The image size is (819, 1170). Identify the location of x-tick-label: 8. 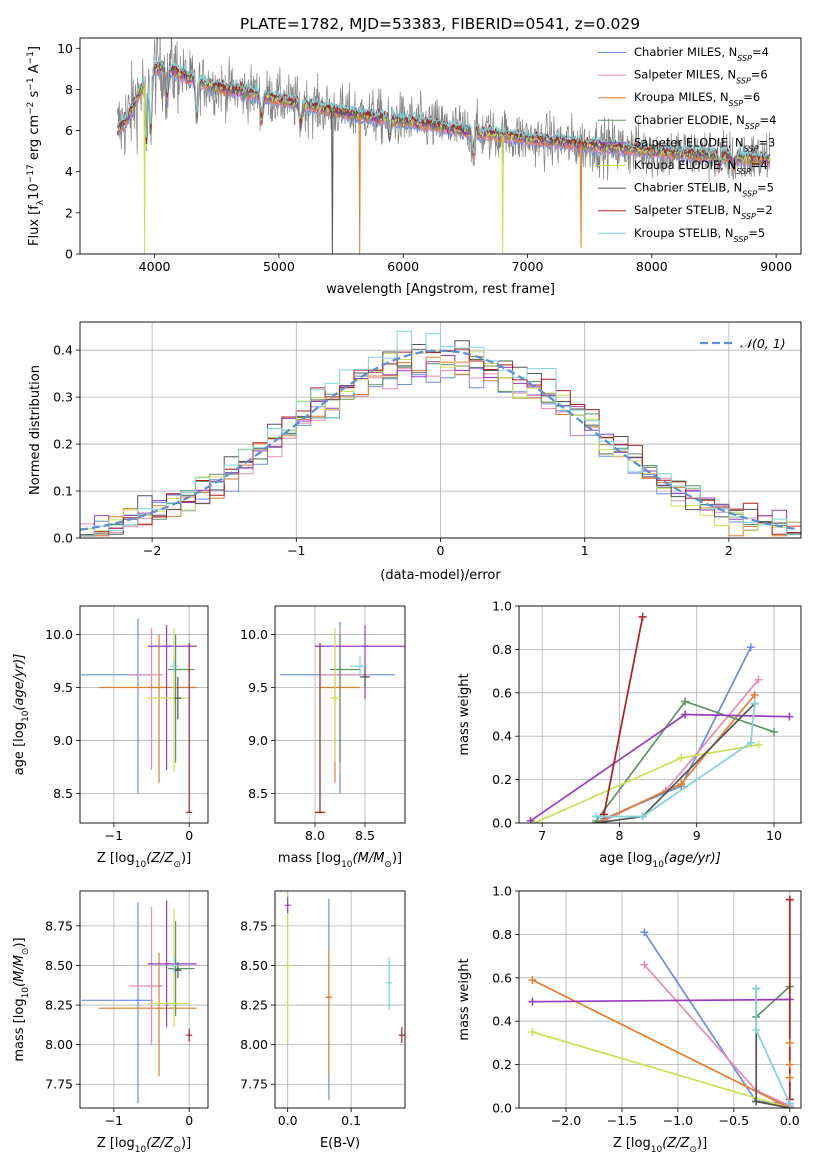
(619, 835).